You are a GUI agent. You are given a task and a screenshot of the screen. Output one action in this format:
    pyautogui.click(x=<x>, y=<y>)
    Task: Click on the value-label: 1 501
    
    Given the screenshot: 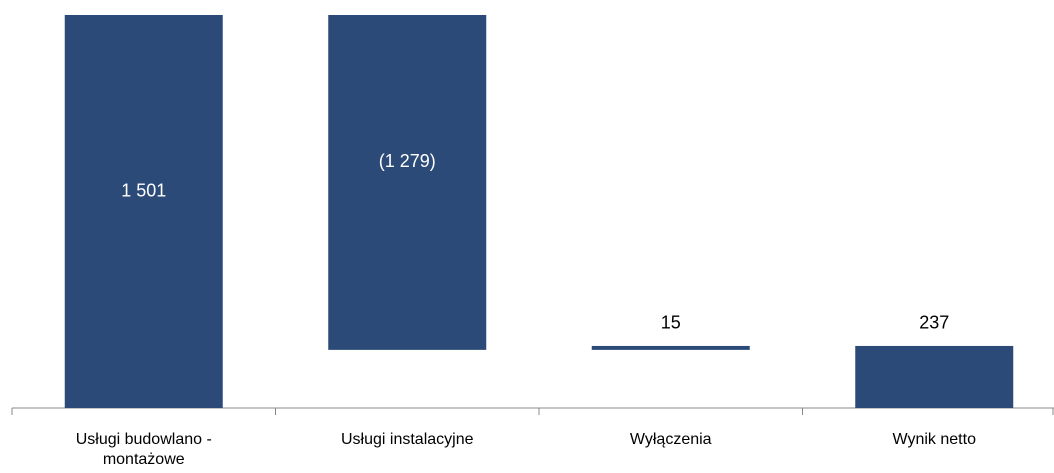 What is the action you would take?
    pyautogui.click(x=143, y=190)
    